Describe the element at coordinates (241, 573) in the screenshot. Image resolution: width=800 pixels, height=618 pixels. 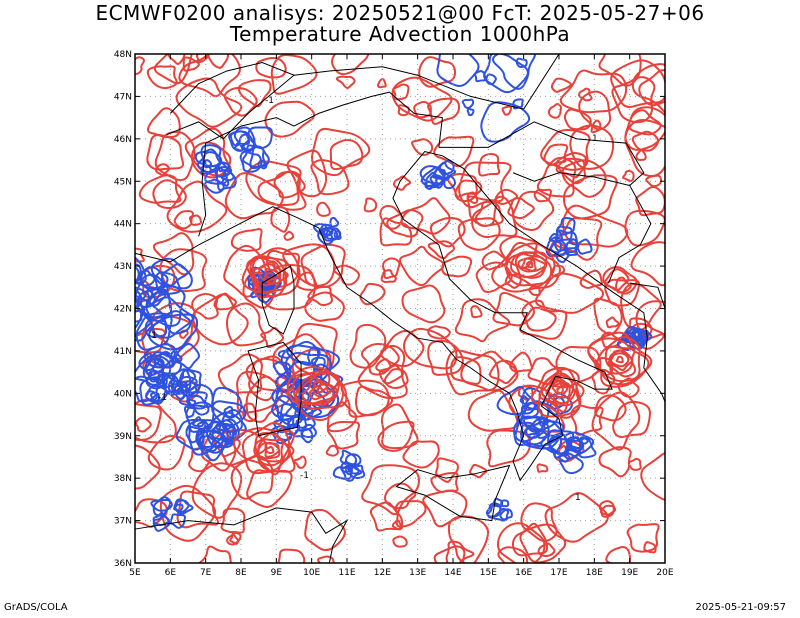
I see `lon-tick-label: 8E` at that location.